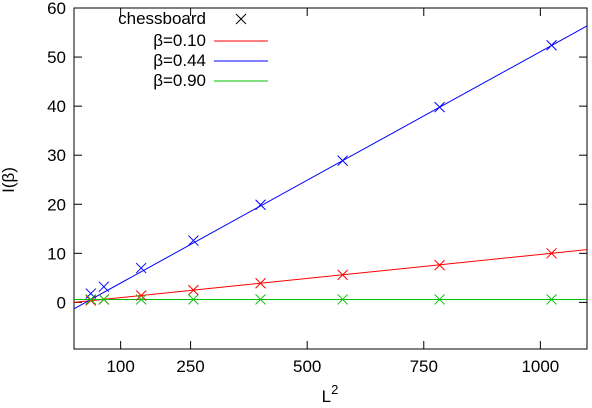 This screenshot has width=592, height=408. I want to click on x-axis-label-superscript: 2, so click(334, 389).